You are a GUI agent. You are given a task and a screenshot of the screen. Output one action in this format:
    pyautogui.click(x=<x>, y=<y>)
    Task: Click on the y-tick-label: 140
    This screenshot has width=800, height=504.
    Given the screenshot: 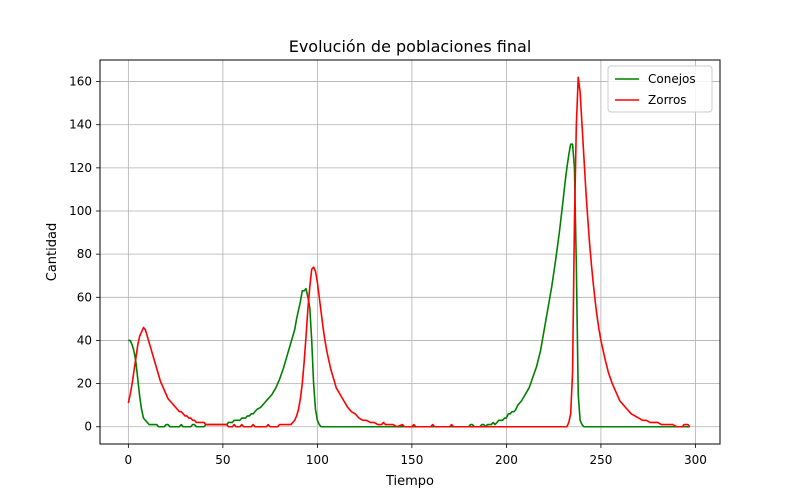 What is the action you would take?
    pyautogui.click(x=80, y=125)
    